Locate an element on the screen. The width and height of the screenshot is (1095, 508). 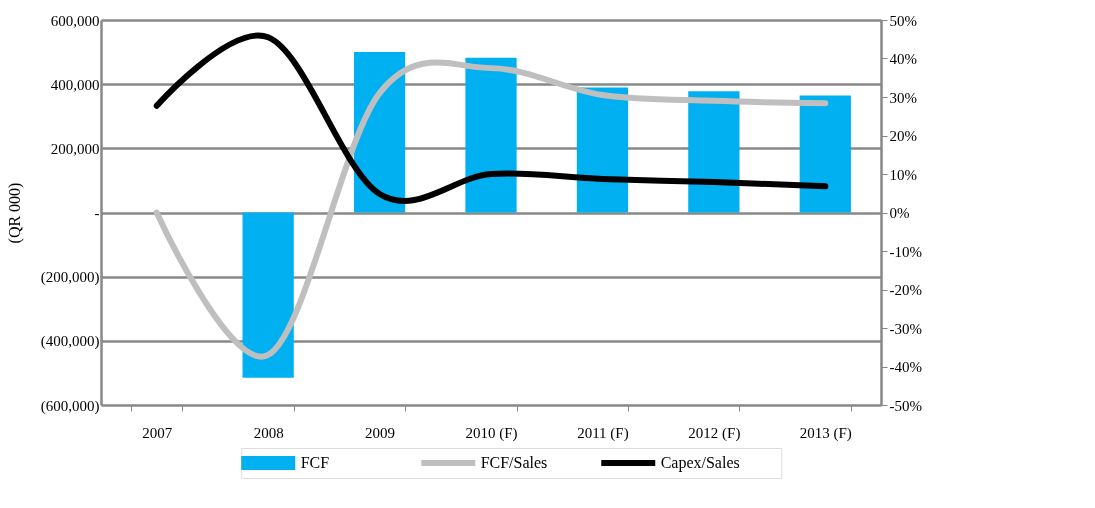
y2-tick-label: 30% is located at coordinates (903, 97).